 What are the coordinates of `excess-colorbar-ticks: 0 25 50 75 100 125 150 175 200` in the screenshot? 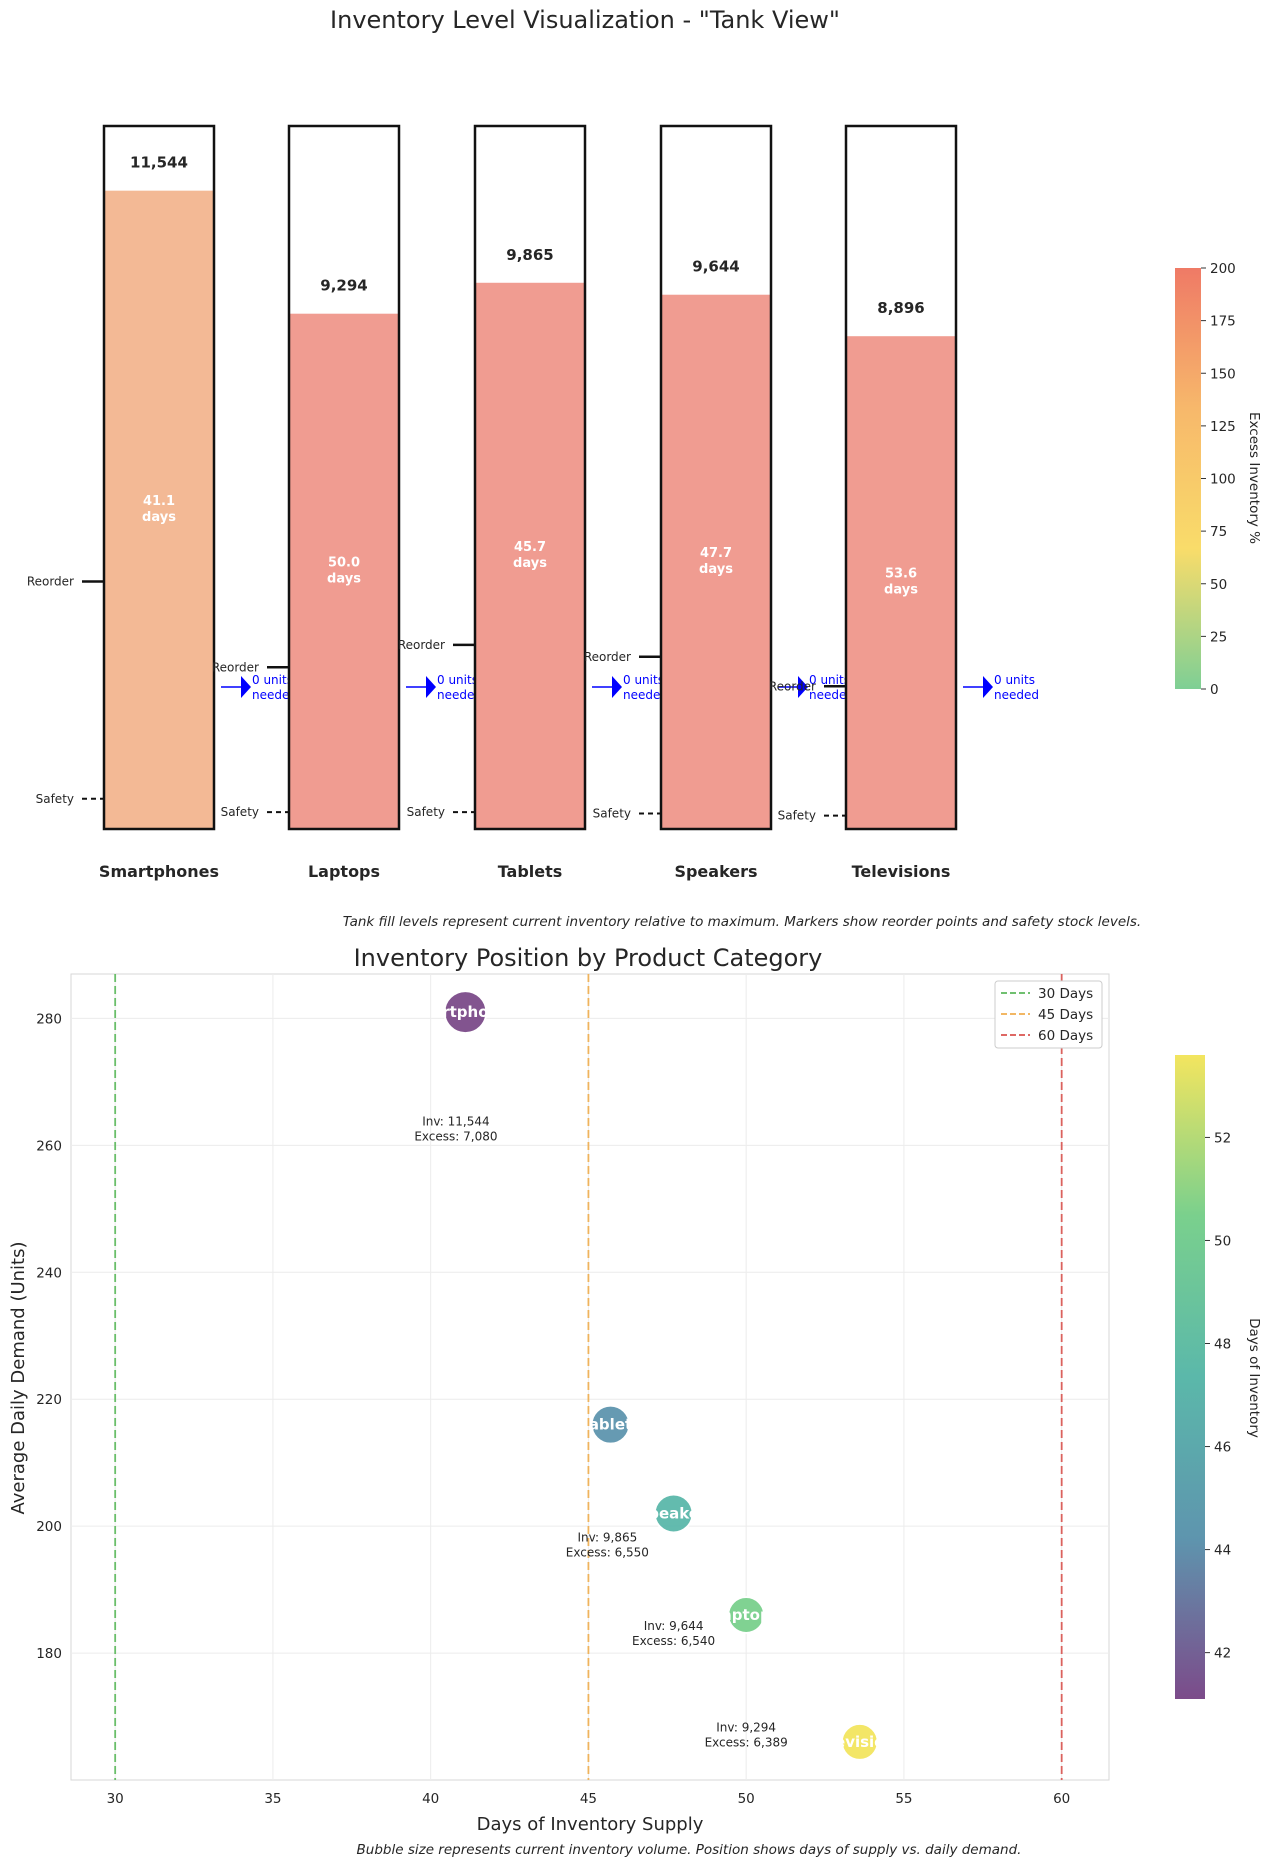 It's located at (1218, 479).